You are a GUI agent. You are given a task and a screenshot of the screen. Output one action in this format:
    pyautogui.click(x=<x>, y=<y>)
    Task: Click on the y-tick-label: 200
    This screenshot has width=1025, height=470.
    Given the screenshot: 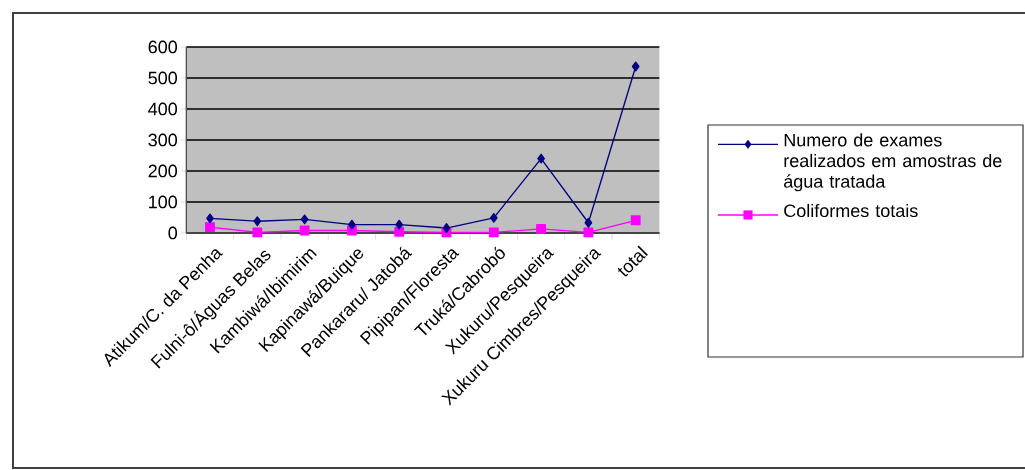 What is the action you would take?
    pyautogui.click(x=163, y=171)
    